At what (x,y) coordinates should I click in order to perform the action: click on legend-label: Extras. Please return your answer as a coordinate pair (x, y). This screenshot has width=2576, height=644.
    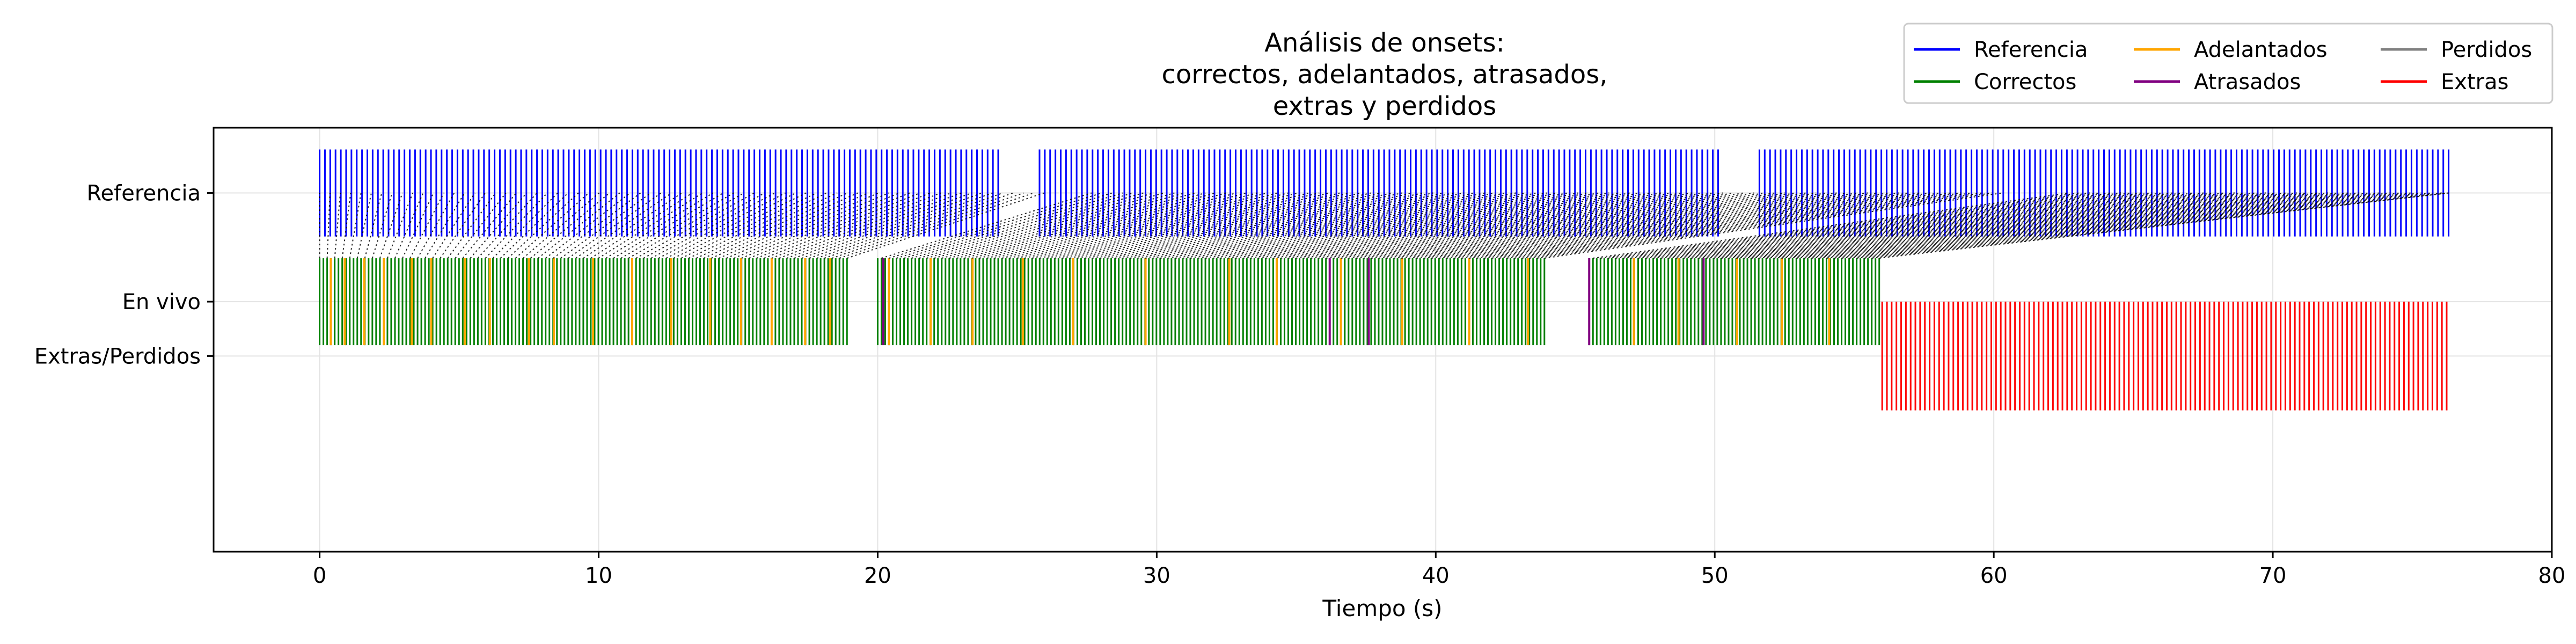
    Looking at the image, I should click on (2474, 82).